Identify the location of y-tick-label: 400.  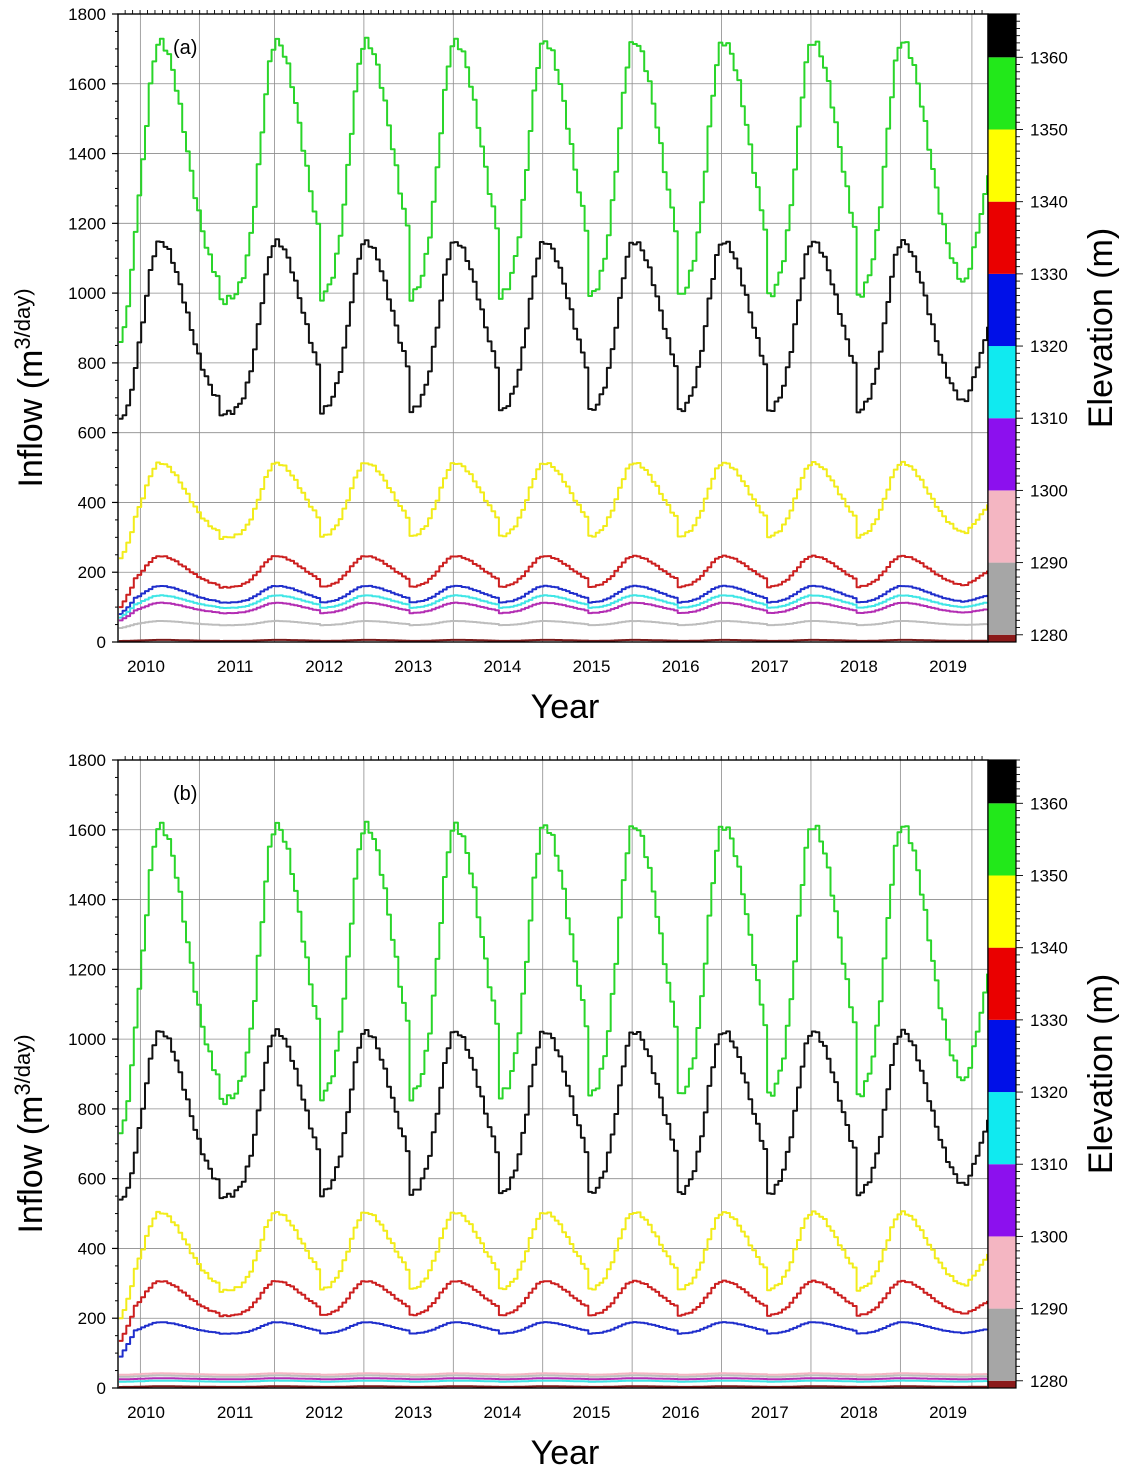
(92, 502).